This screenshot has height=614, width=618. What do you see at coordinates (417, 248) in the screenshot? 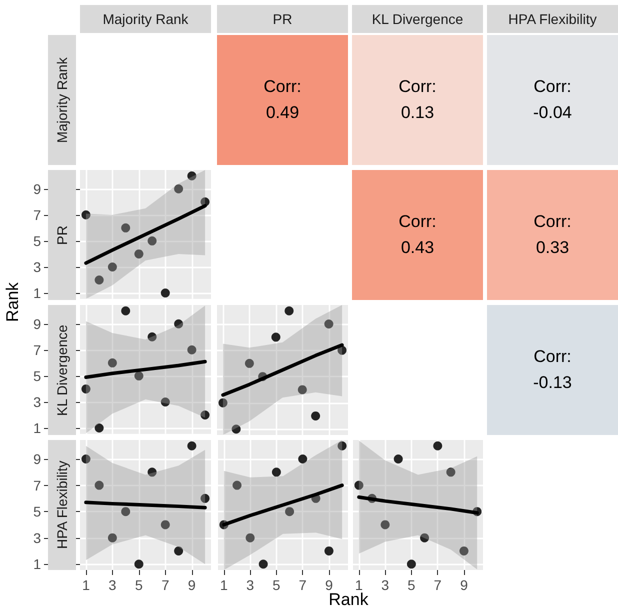
I see `text: 0.43` at bounding box center [417, 248].